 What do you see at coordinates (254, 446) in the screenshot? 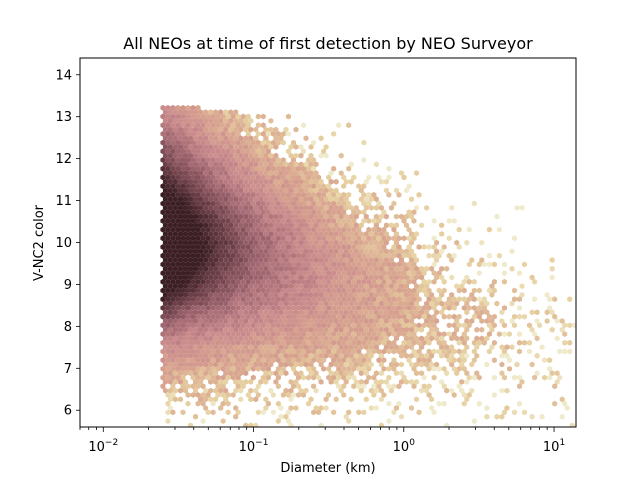
I see `x-tick-label: 10−1` at bounding box center [254, 446].